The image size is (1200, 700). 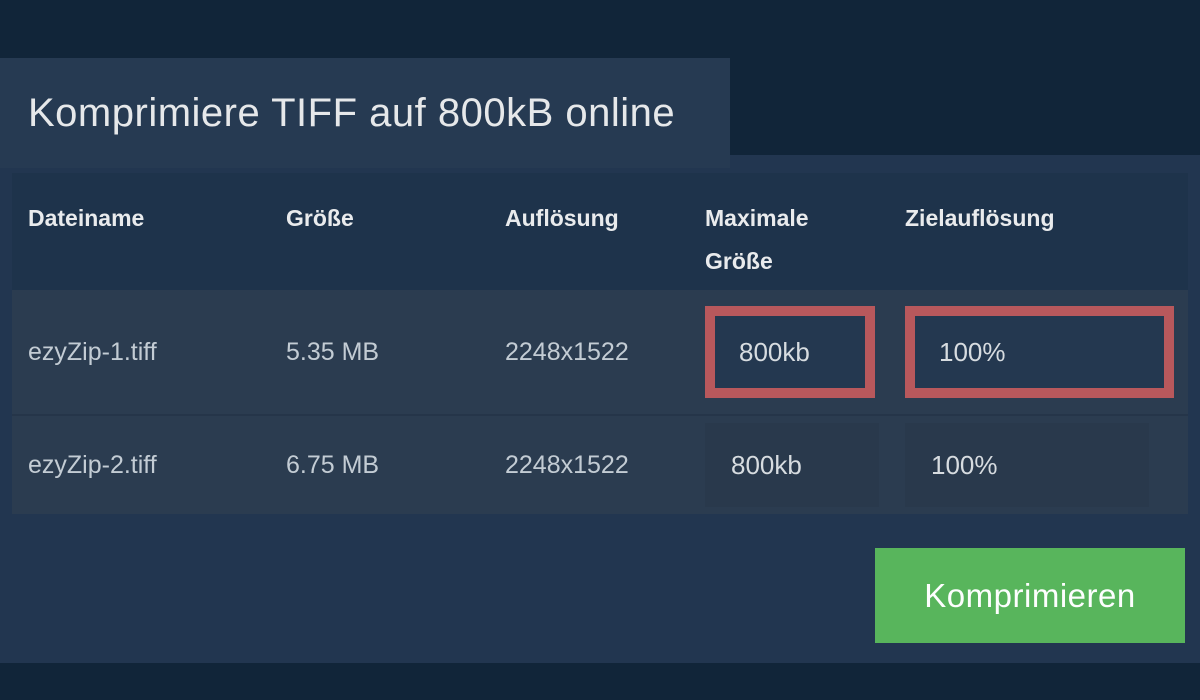 What do you see at coordinates (86, 218) in the screenshot?
I see `header-filename: Dateiname` at bounding box center [86, 218].